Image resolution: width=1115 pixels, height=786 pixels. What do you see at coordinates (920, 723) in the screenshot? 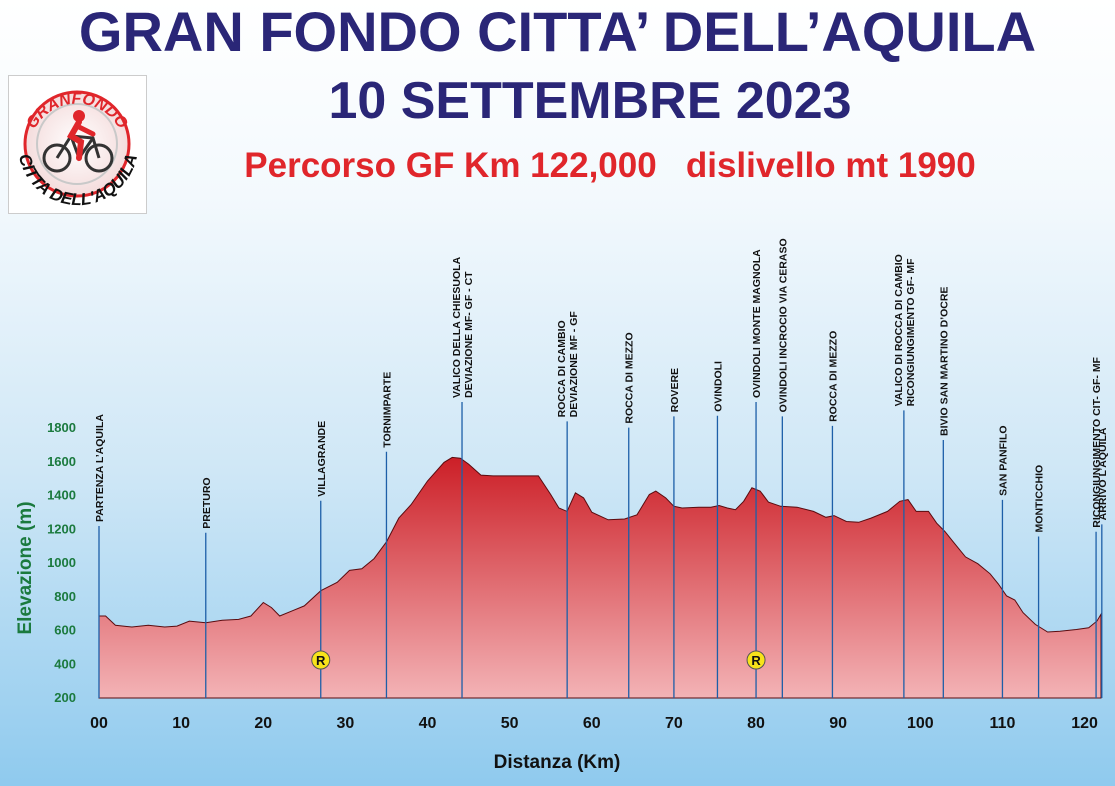
I see `x-tick-label: 100` at bounding box center [920, 723].